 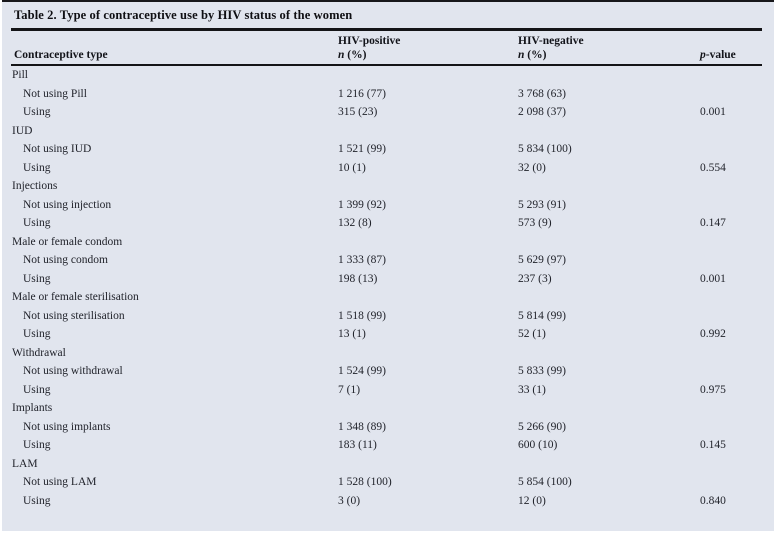 What do you see at coordinates (535, 223) in the screenshot?
I see `hiv-negative-value: 573 (9)` at bounding box center [535, 223].